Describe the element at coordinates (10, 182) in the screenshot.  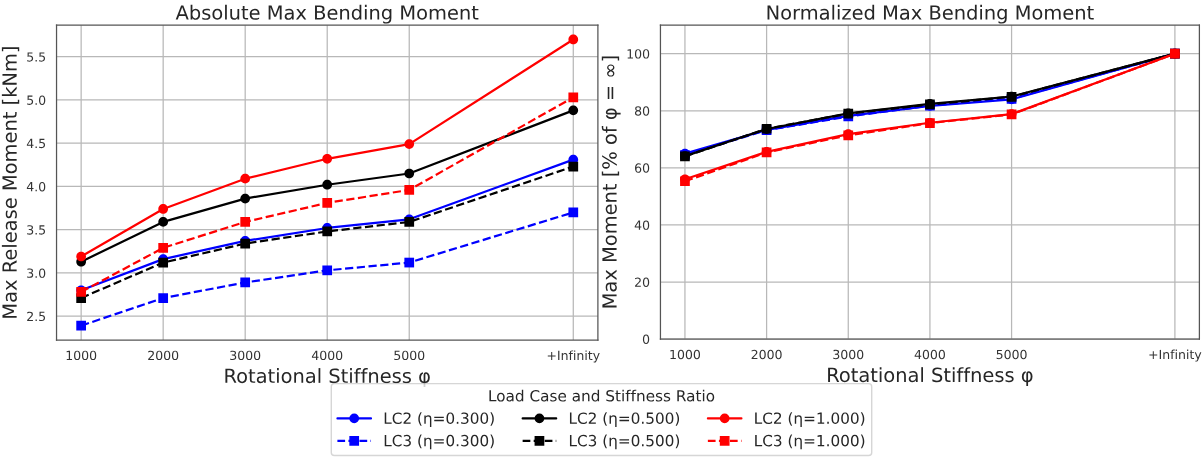
I see `y-axis-title: Max Release Moment [kNm]` at that location.